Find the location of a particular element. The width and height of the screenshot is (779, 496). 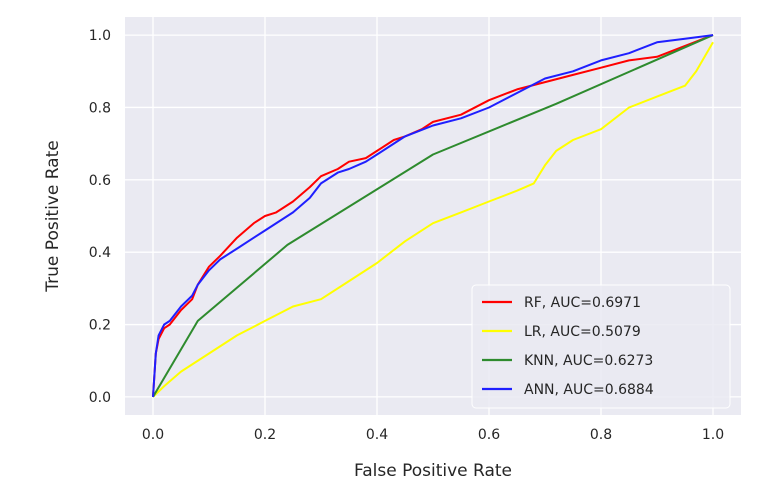

y-tick-label: 0.2 is located at coordinates (100, 326).